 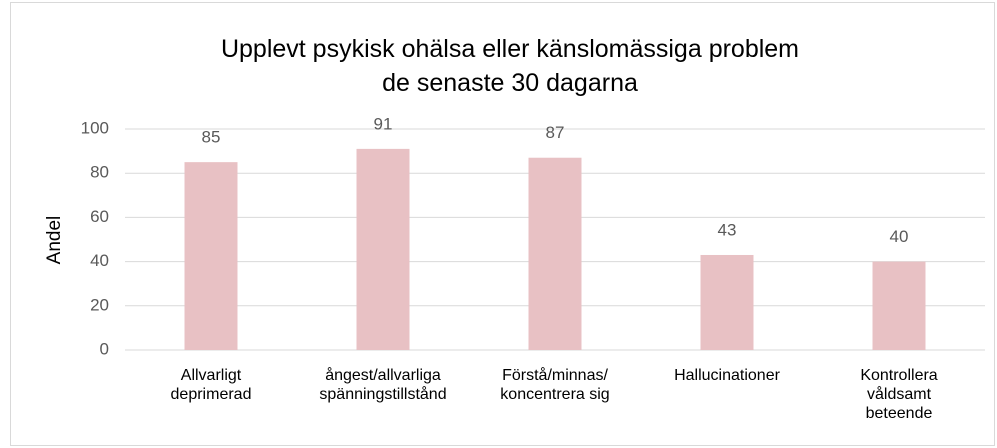 What do you see at coordinates (99, 216) in the screenshot?
I see `y-tick-label: 60` at bounding box center [99, 216].